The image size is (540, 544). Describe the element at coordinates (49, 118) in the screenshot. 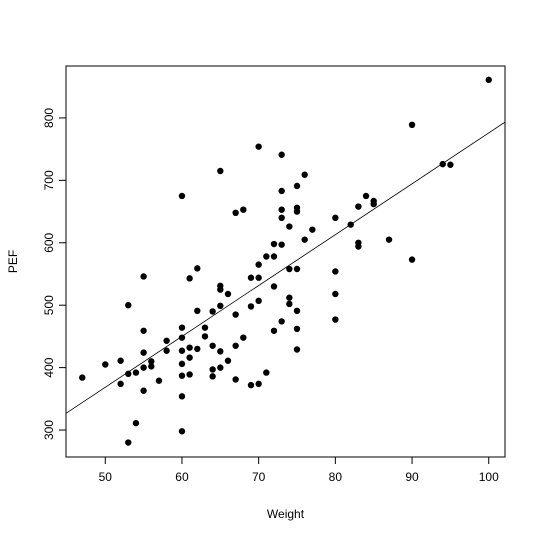

I see `y-tick-label: 800` at that location.